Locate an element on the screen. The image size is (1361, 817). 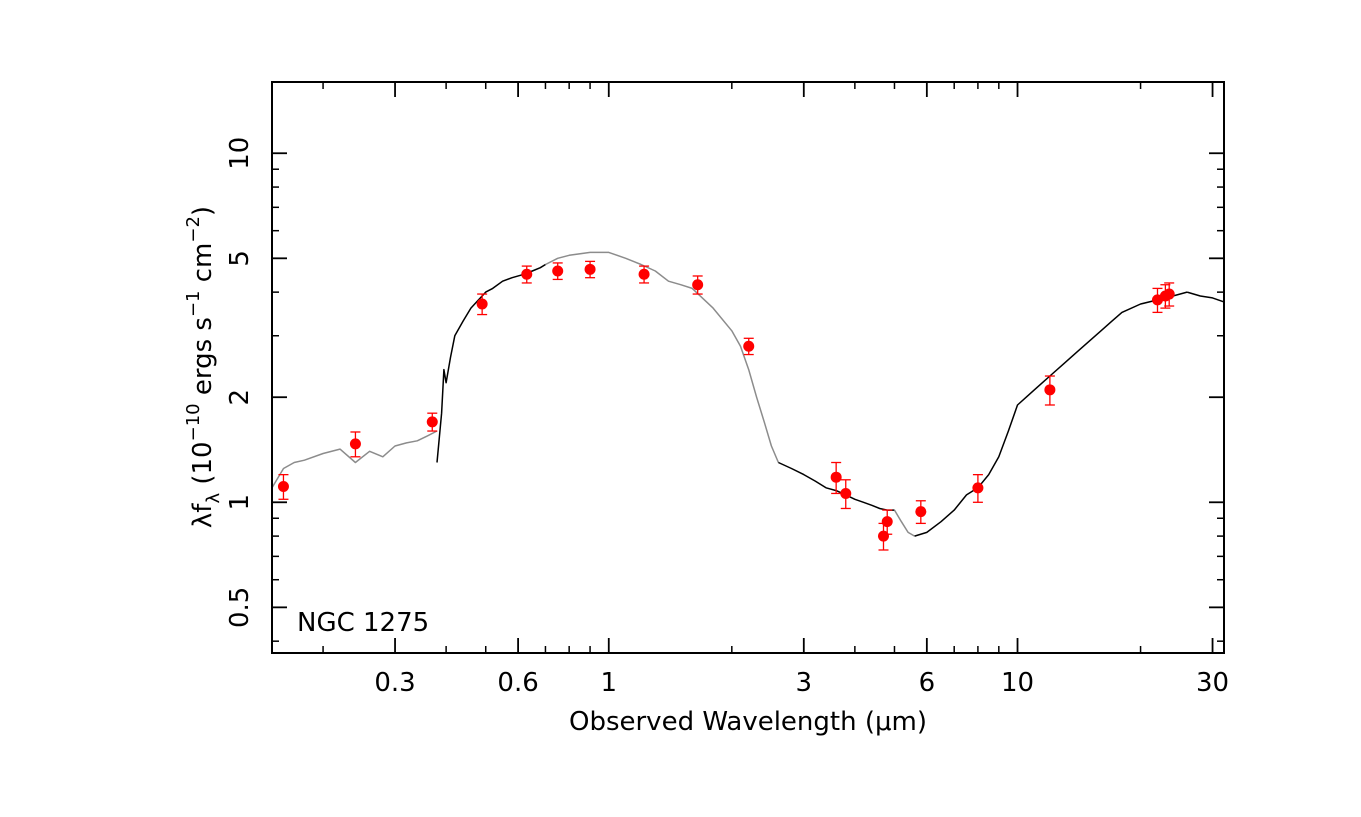
y-tick-label: 2 is located at coordinates (240, 397).